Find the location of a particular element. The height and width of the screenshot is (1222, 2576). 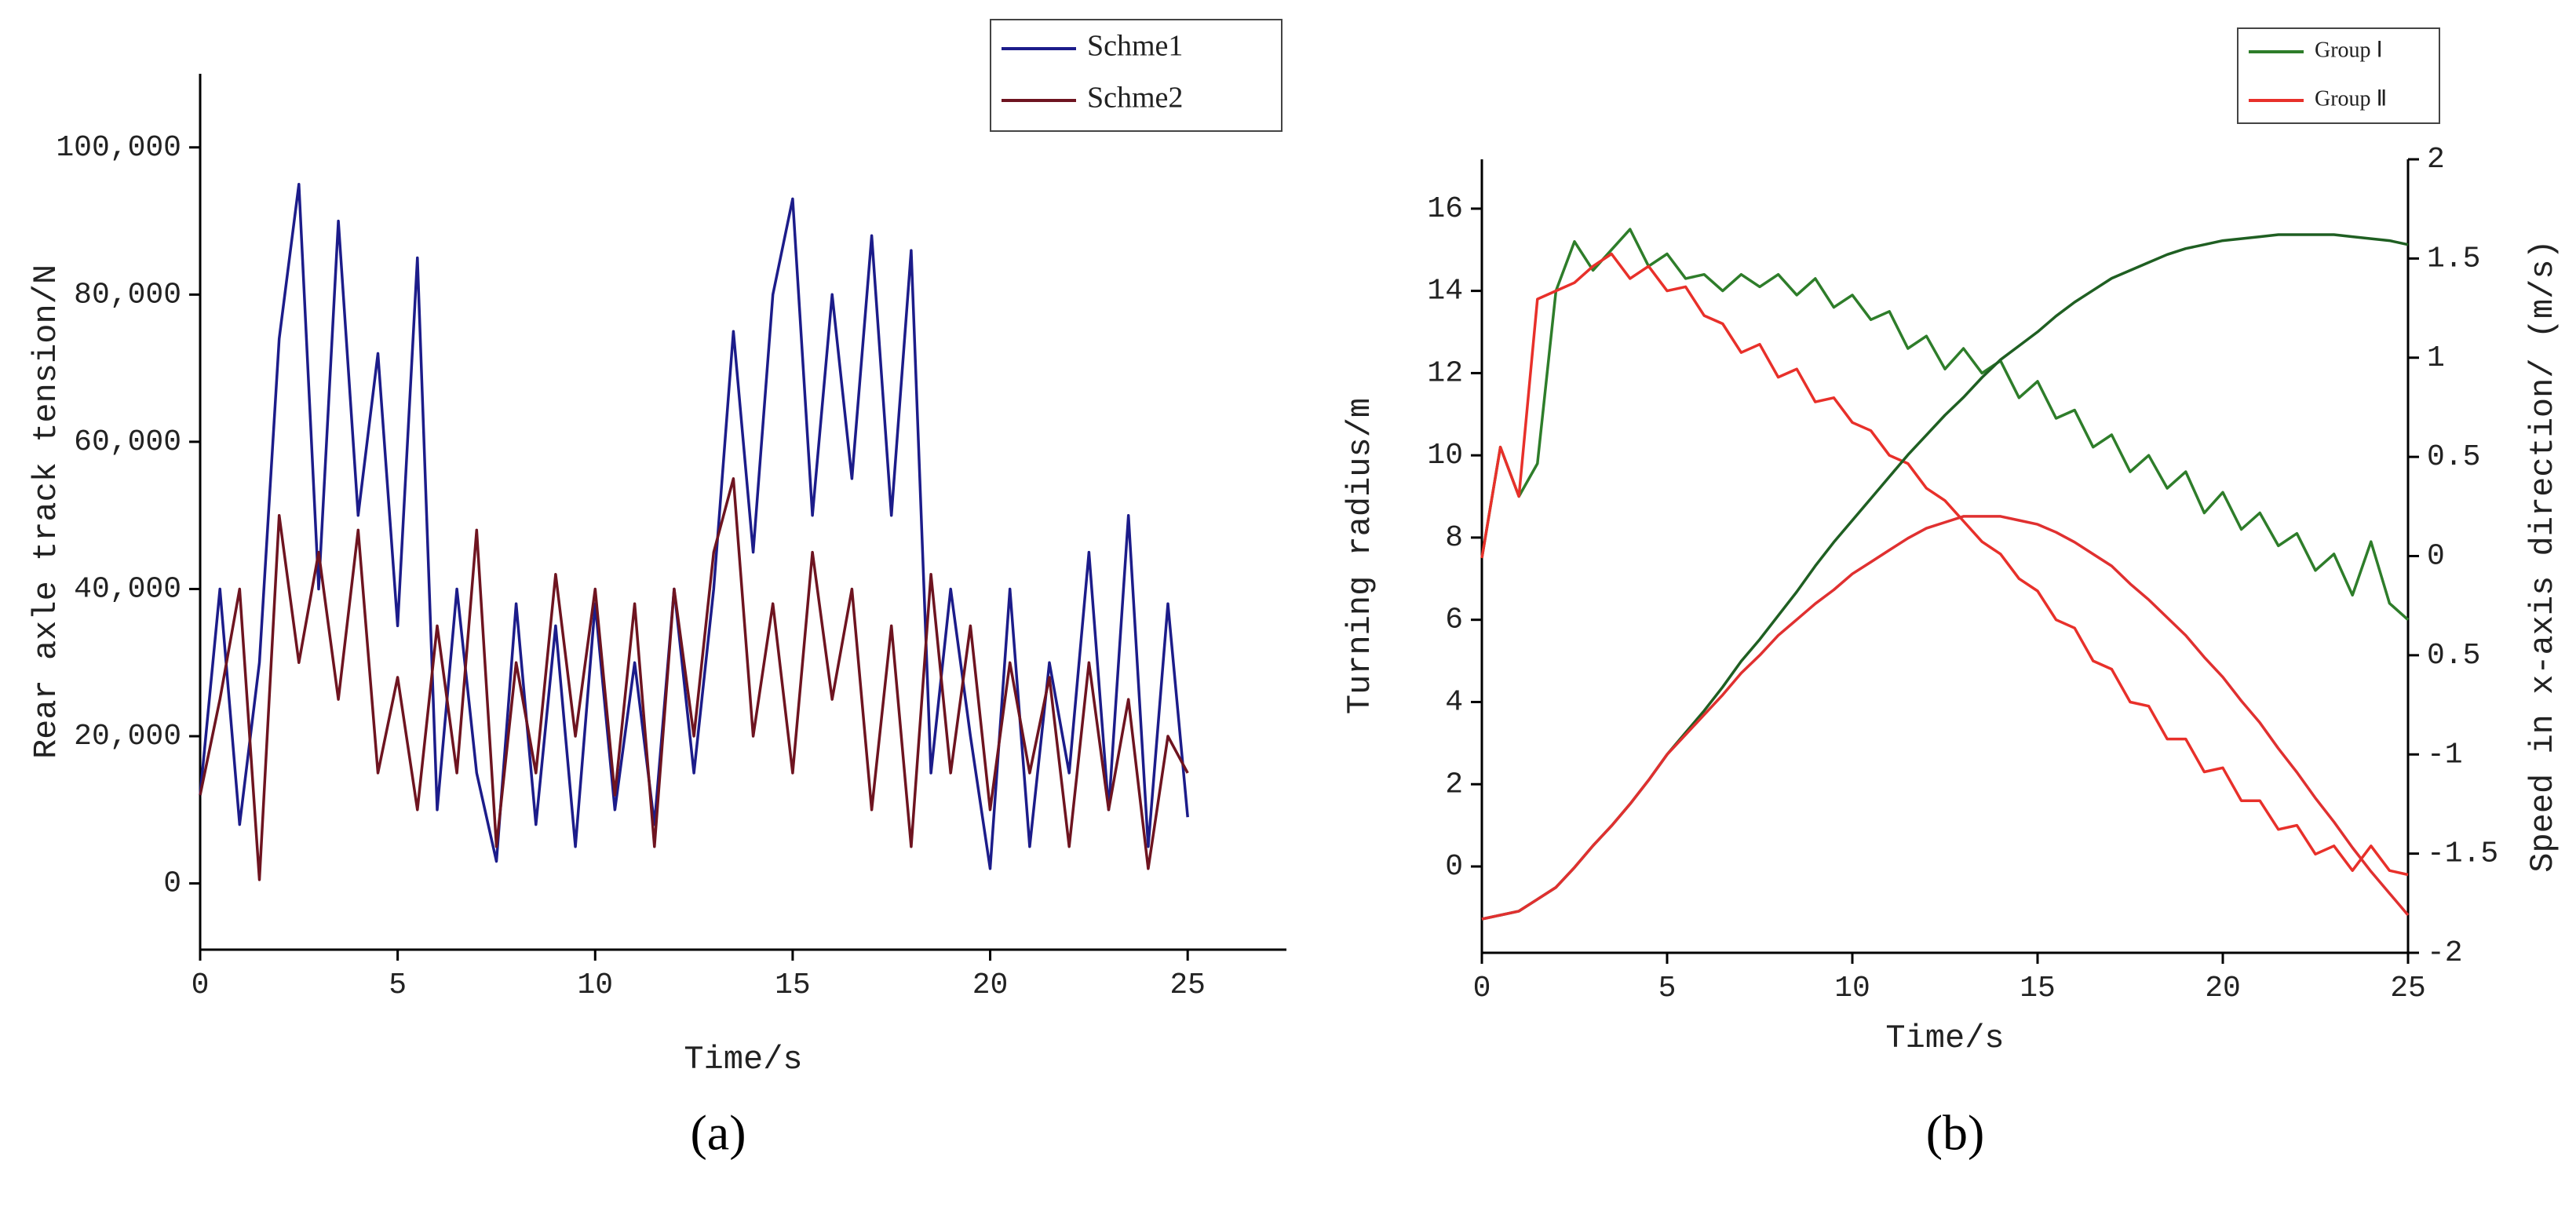

y-tick-label: 6 is located at coordinates (1454, 620).